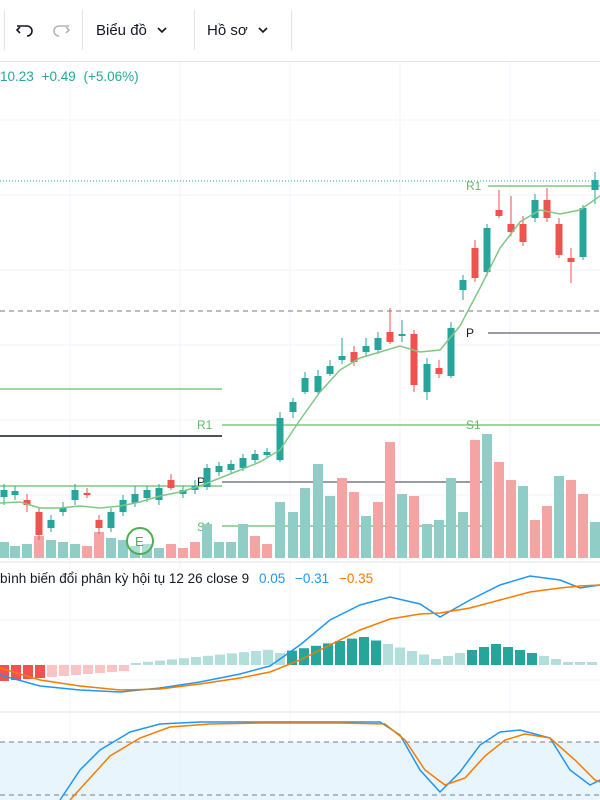 The image size is (600, 800). Describe the element at coordinates (300, 31) in the screenshot. I see `top-toolbar: Biểu đồ Hồ sơ` at that location.